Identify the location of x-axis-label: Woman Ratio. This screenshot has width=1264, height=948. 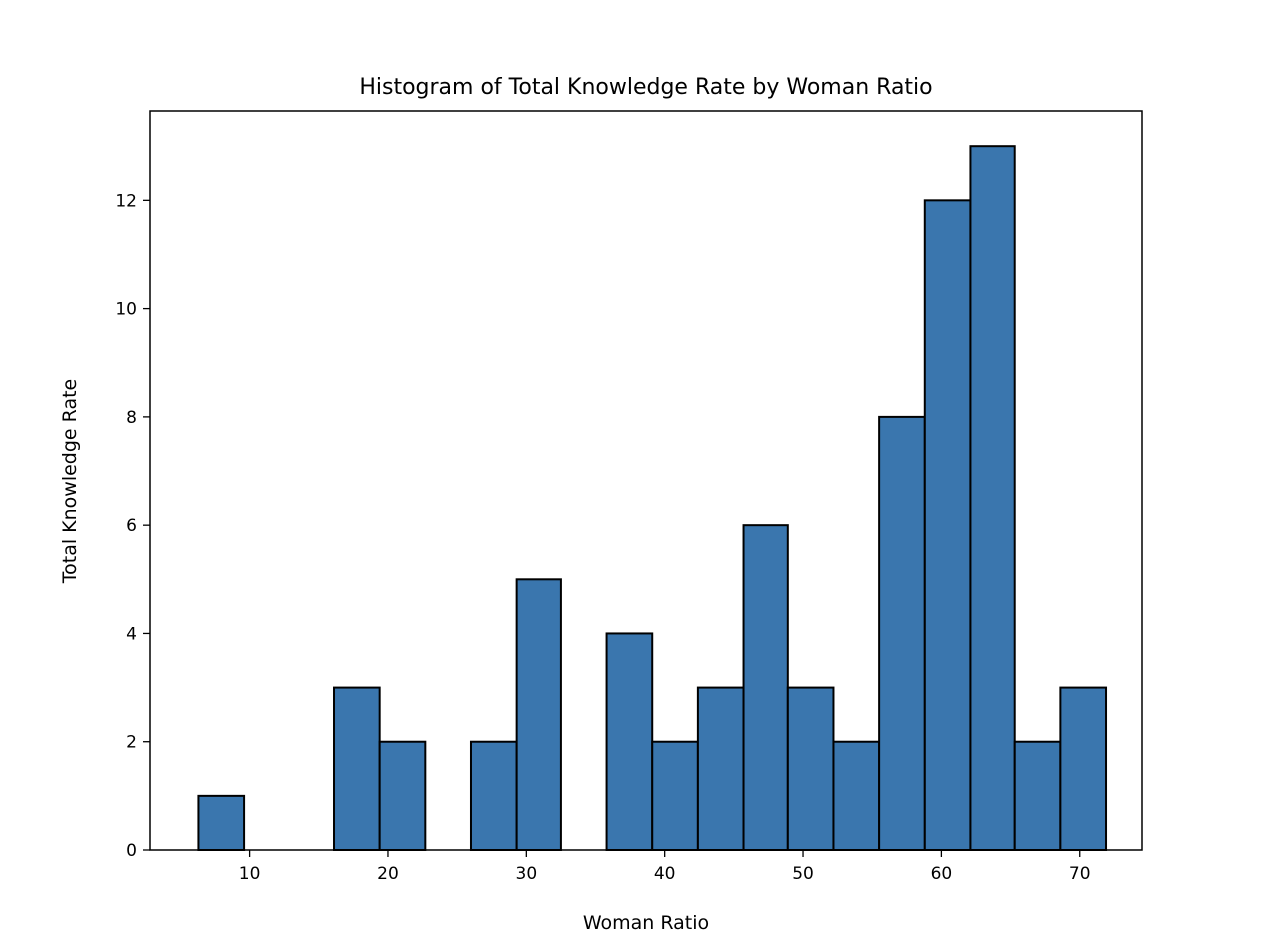
(646, 923).